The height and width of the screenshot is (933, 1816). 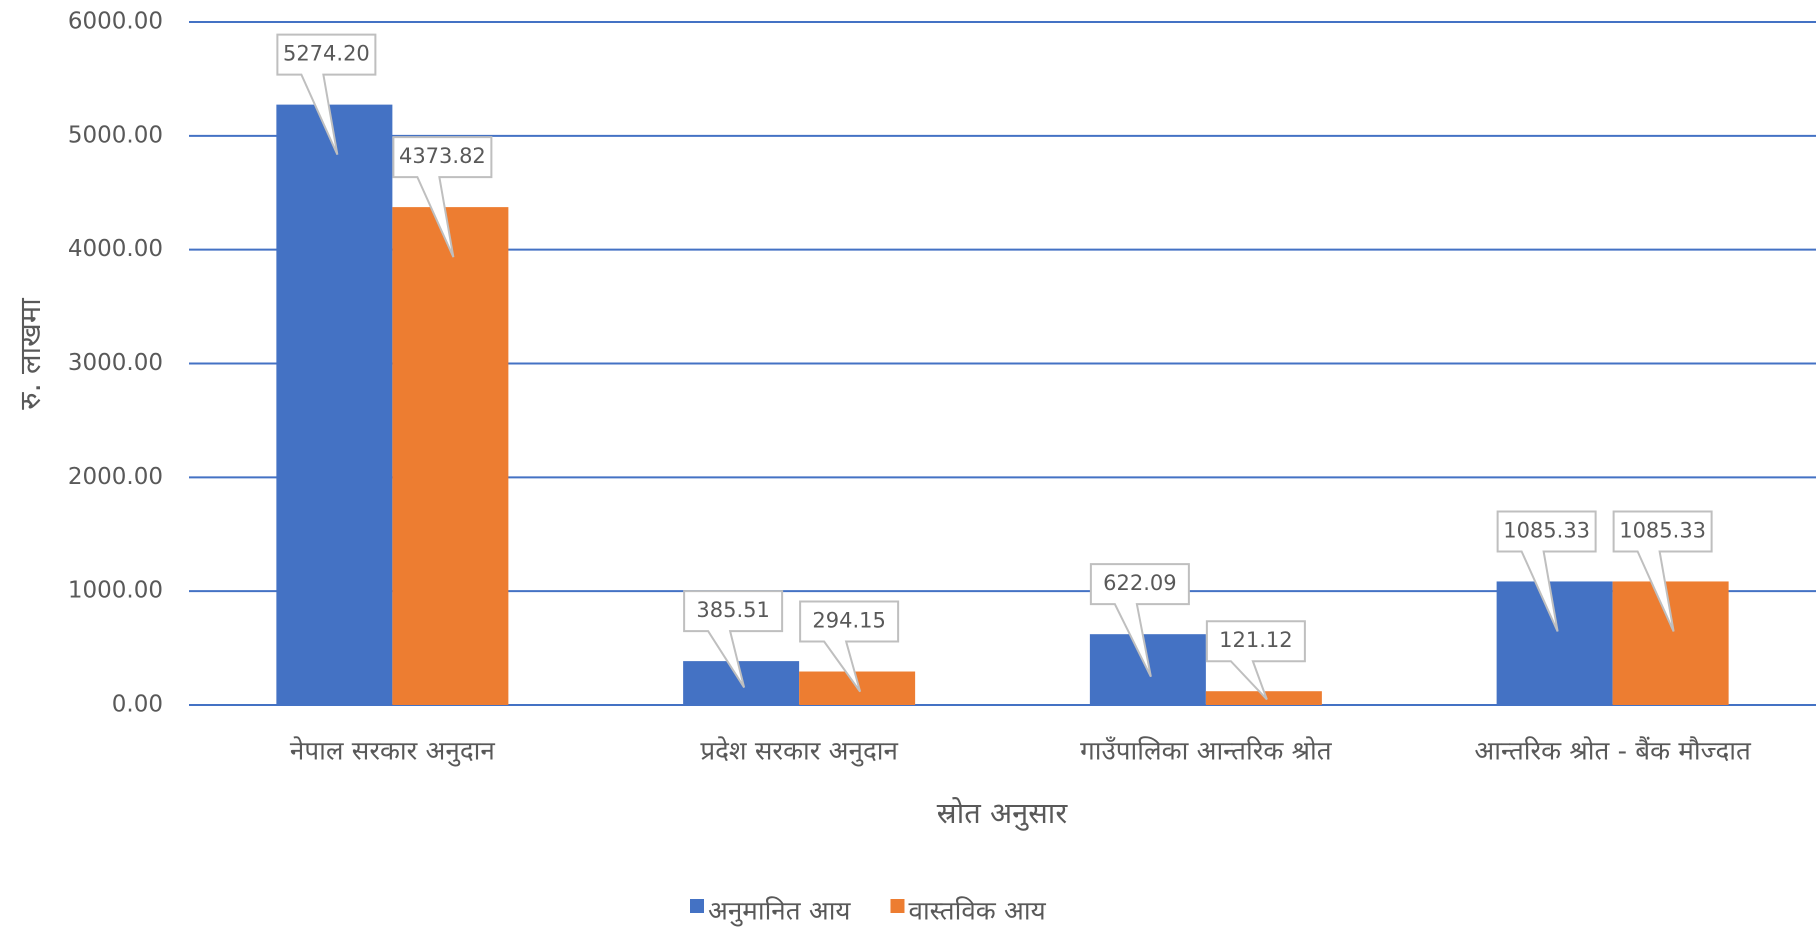 I want to click on y-tick-label: 6000.00, so click(x=115, y=22).